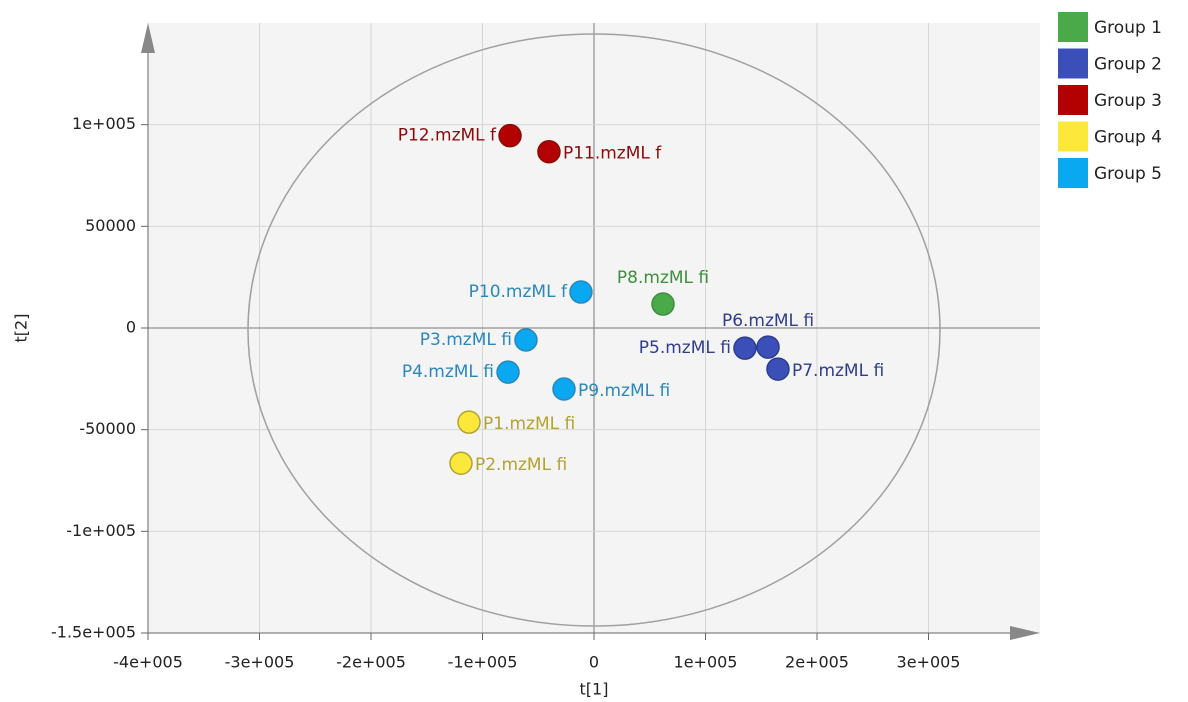  What do you see at coordinates (21, 328) in the screenshot?
I see `y-axis-label: t[2]` at bounding box center [21, 328].